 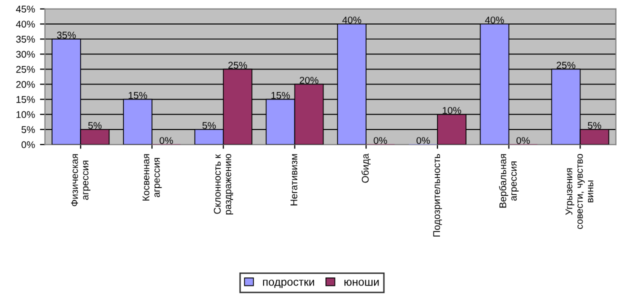 I want to click on x-tick-label: Вербальная агрессия, so click(x=509, y=181).